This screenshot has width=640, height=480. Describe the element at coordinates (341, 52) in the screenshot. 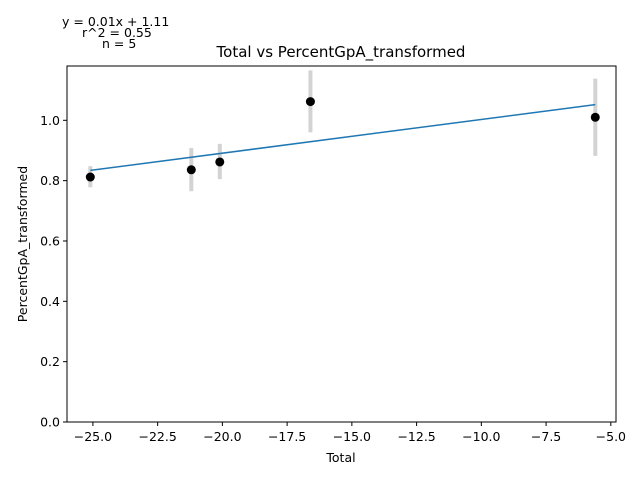

I see `chart-title: Total vs PercentGpA_transformed` at that location.